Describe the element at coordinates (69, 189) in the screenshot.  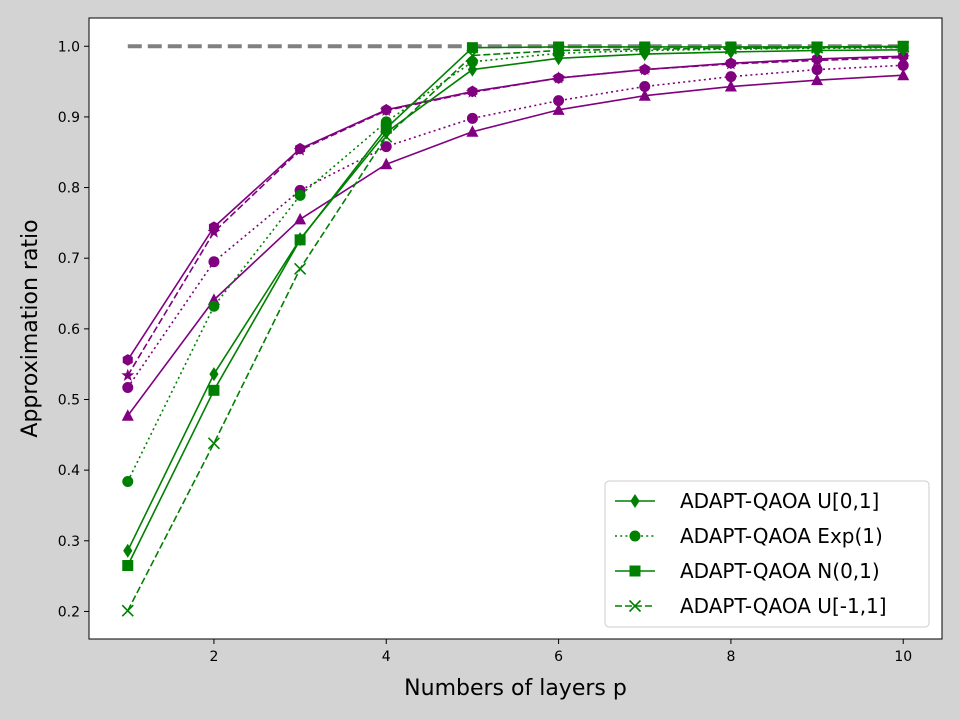
I see `y-tick-label: 0.8` at that location.